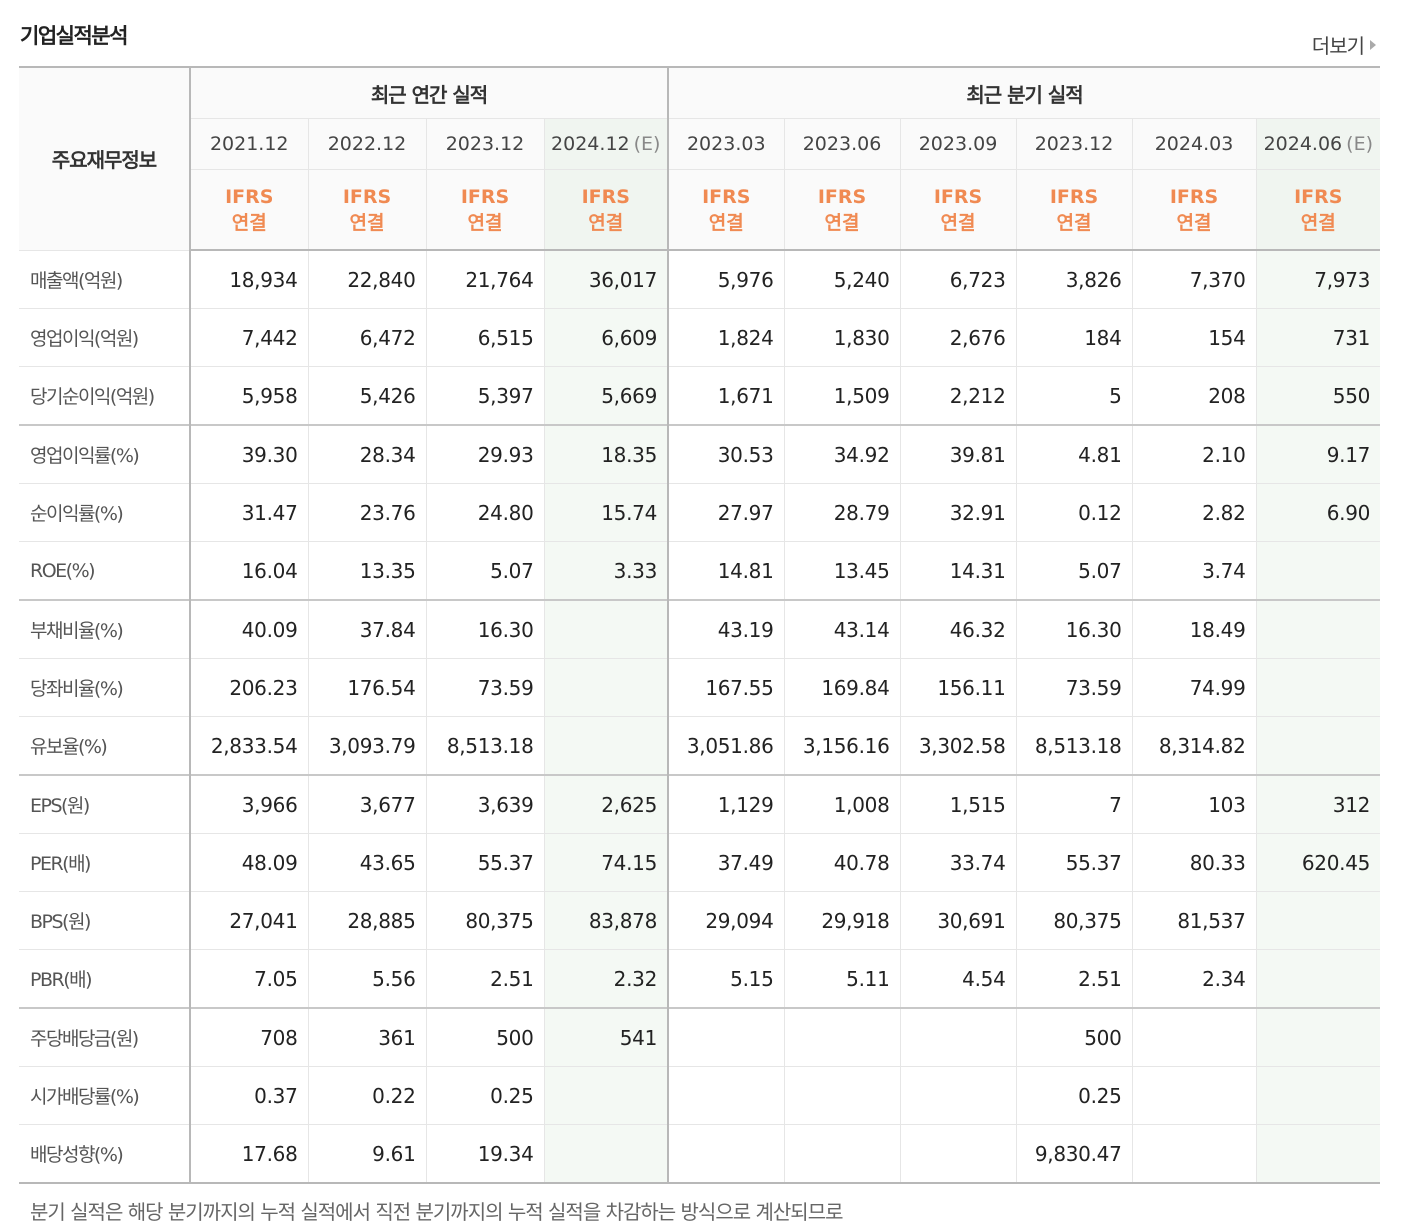 Image resolution: width=1410 pixels, height=1225 pixels. What do you see at coordinates (1074, 1154) in the screenshot?
I see `table-cell: 9,830.47` at bounding box center [1074, 1154].